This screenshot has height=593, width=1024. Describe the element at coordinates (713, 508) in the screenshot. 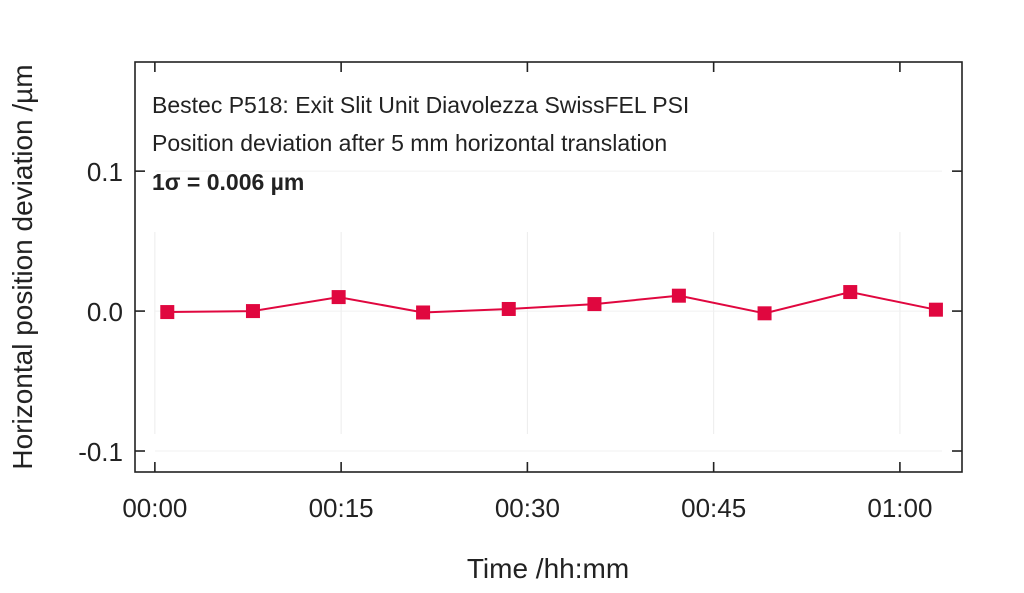

I see `x-tick-label: 00:45` at that location.